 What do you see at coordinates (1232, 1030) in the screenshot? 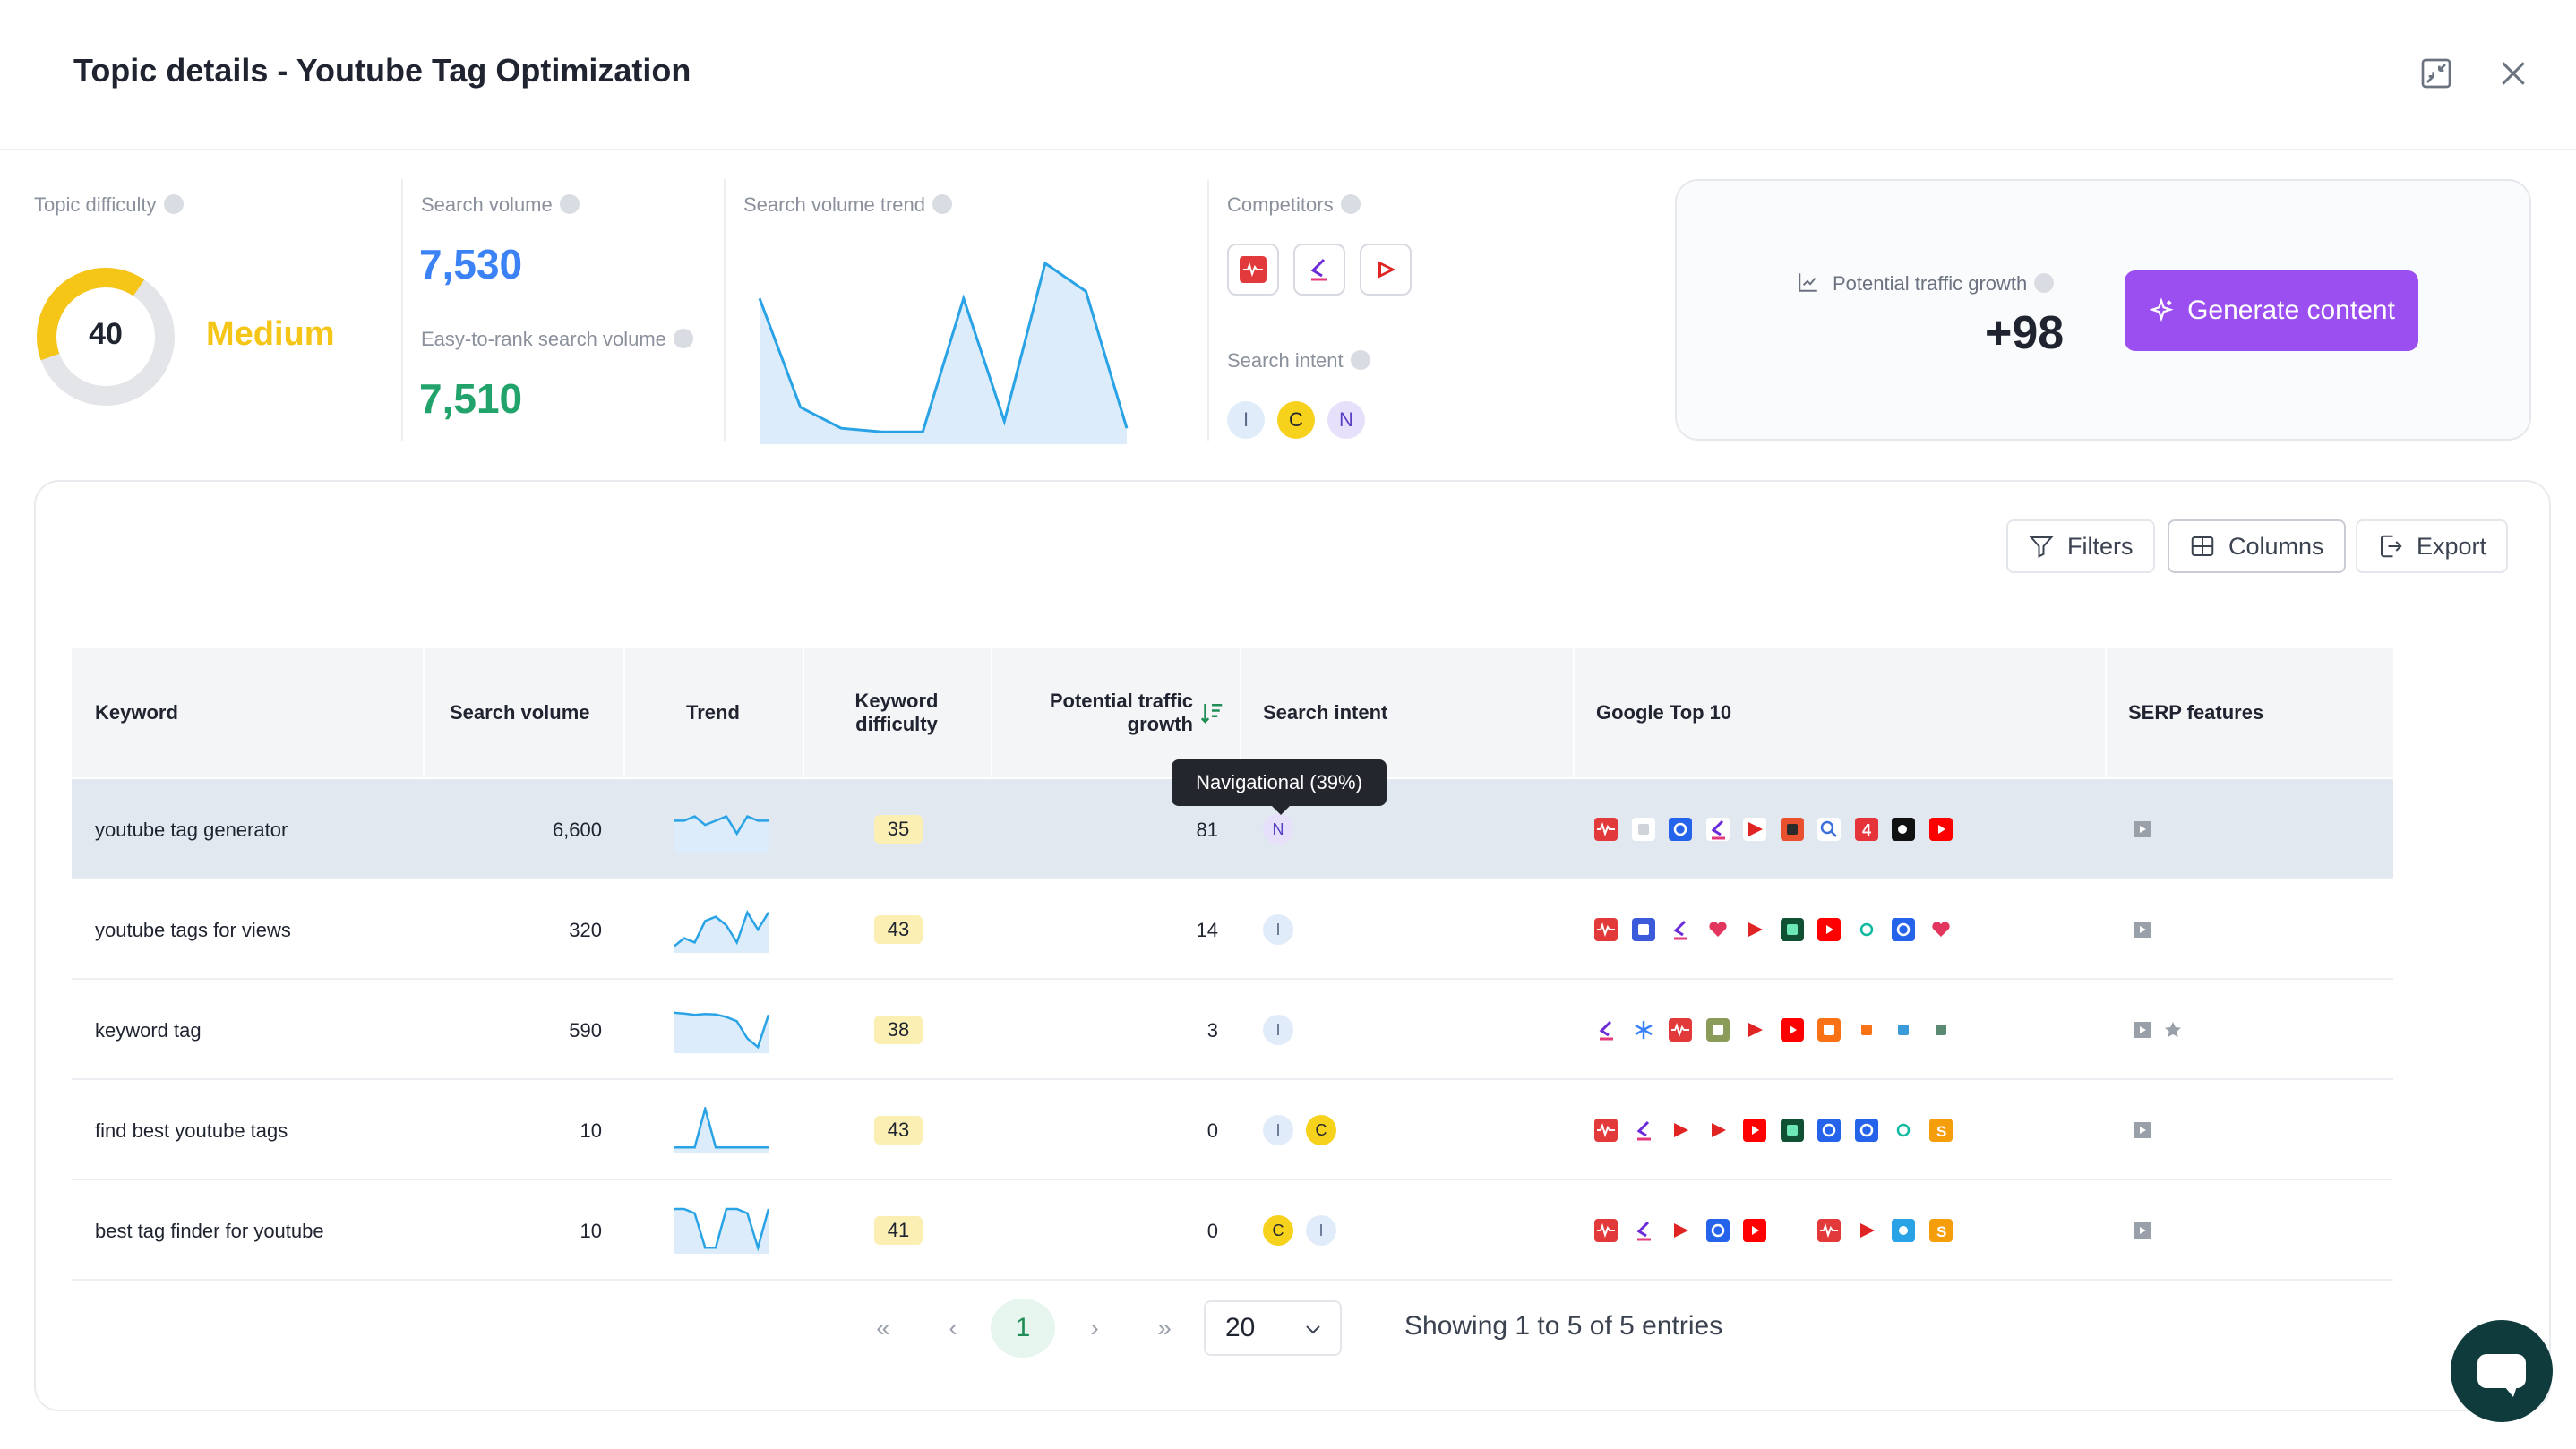
I see `table-row: keyword tag 590 38 3 I` at bounding box center [1232, 1030].